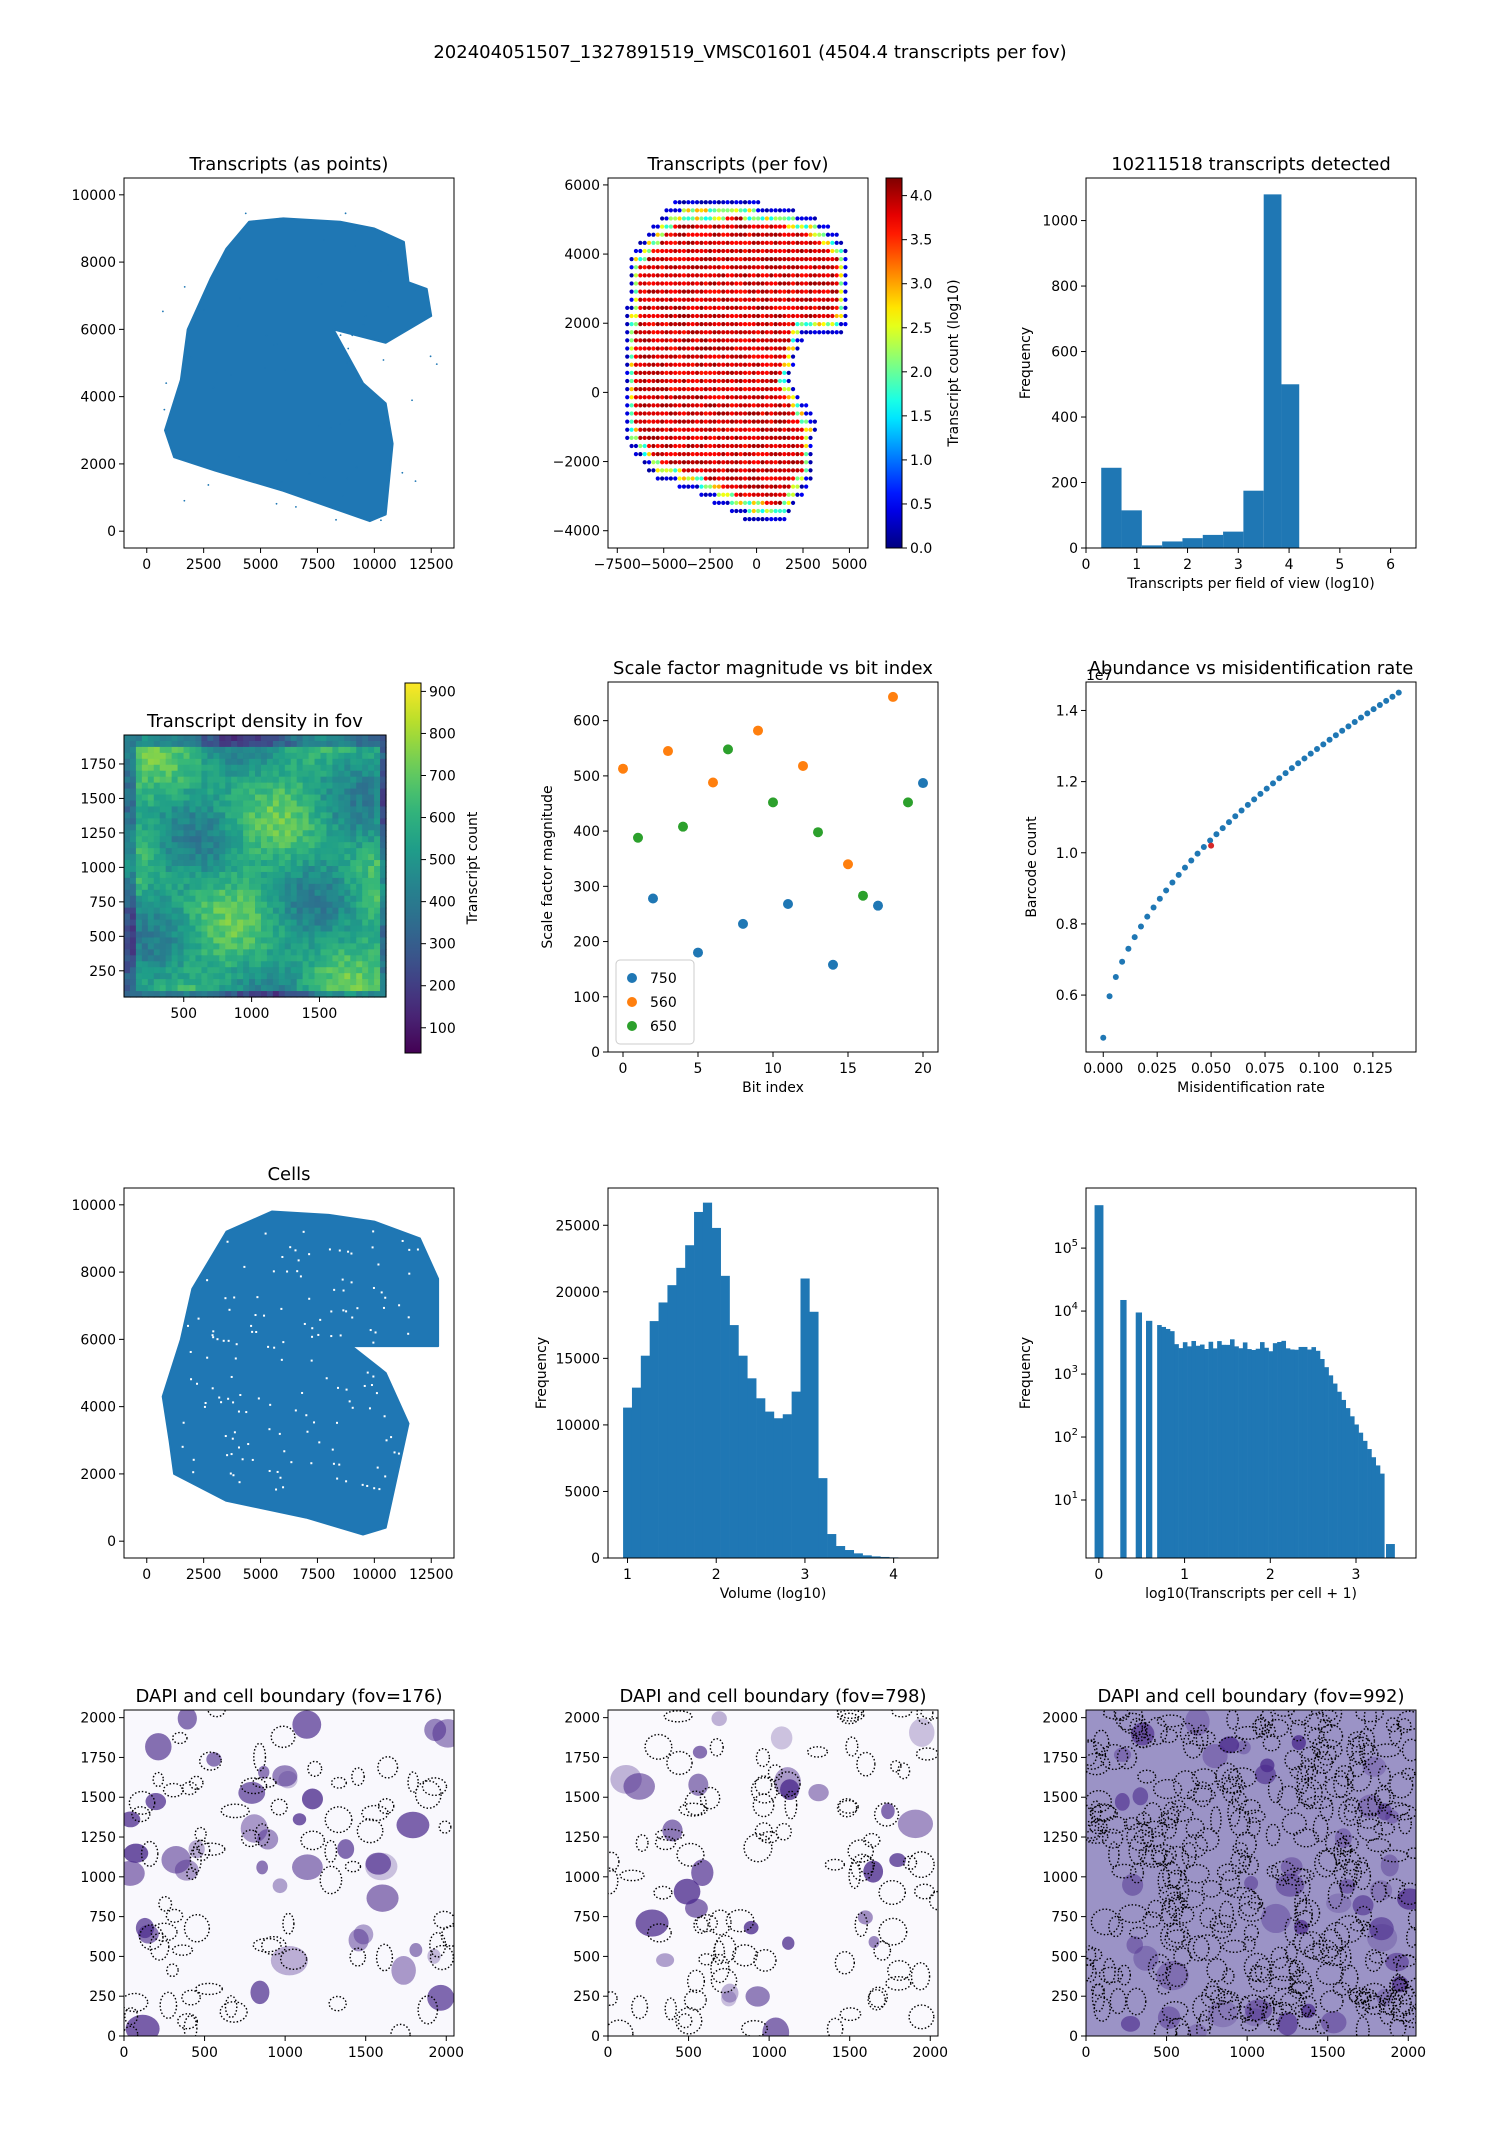  I want to click on legend-label: 650, so click(663, 1027).